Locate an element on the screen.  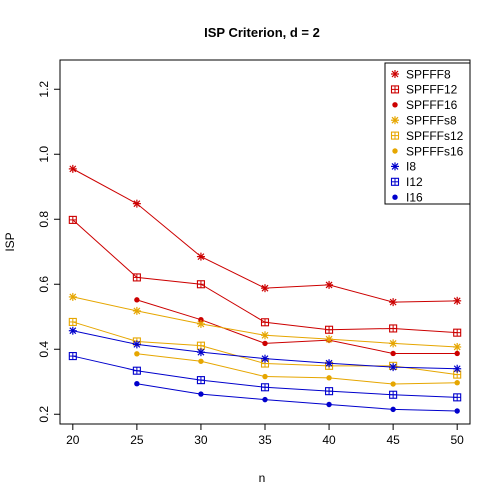
x-tick-label: 40 is located at coordinates (329, 440).